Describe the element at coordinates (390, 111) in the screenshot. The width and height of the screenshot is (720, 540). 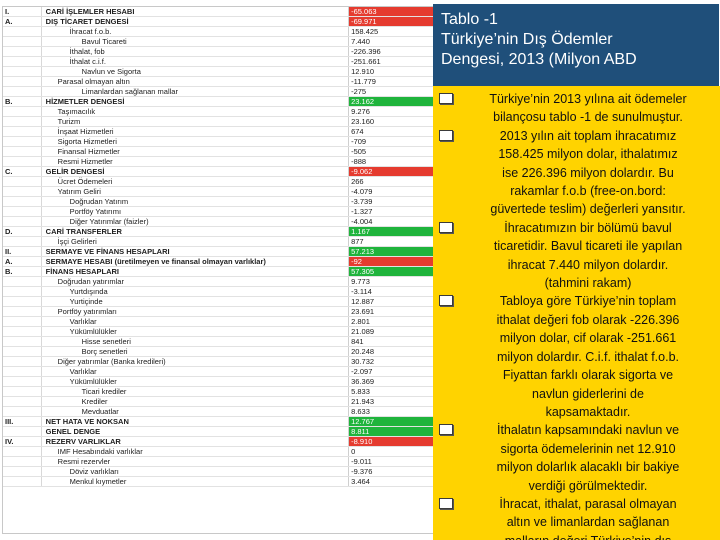
I see `row-value: 9.276` at that location.